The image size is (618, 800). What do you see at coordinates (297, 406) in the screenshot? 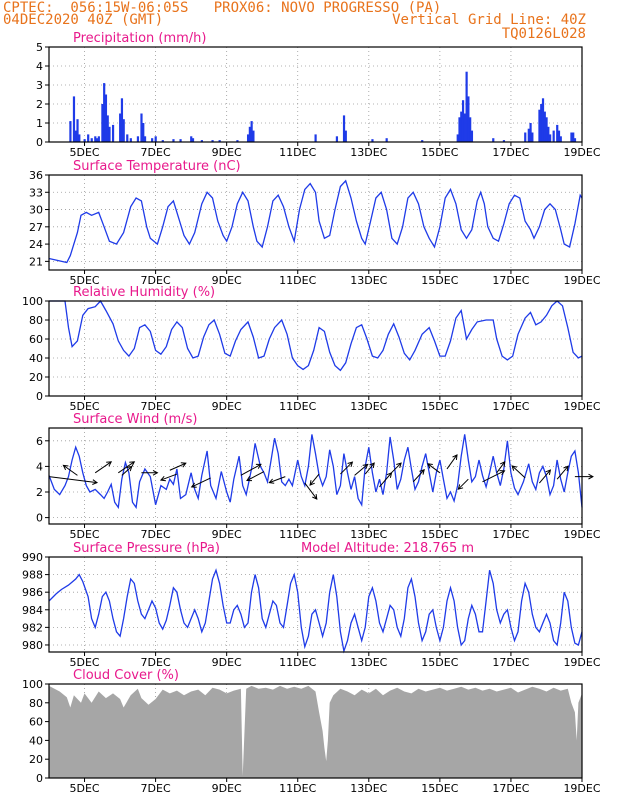
I see `rh-xtick-label: 11DEC` at bounding box center [297, 406].